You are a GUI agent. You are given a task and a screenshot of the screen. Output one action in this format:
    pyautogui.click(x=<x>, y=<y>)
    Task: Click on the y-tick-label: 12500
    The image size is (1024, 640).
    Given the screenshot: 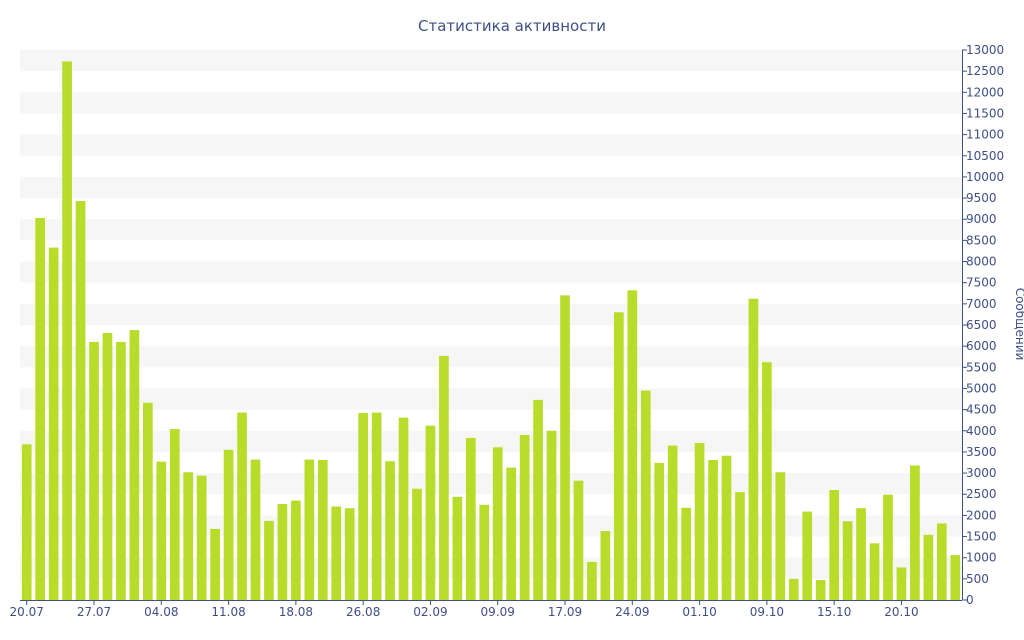 What is the action you would take?
    pyautogui.click(x=985, y=71)
    